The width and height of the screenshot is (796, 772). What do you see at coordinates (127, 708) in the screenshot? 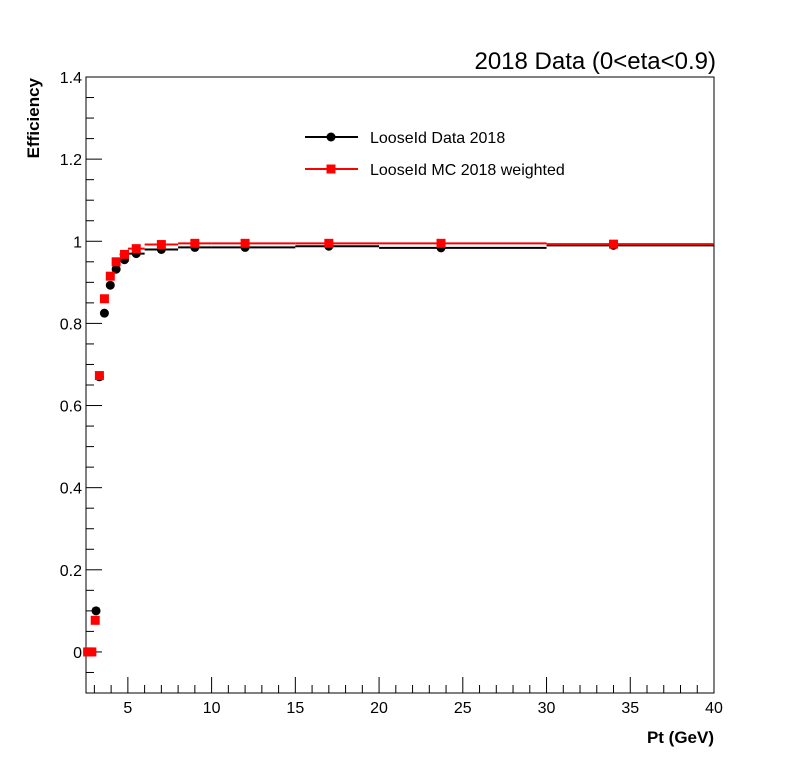
I see `x-tick-label: 5` at bounding box center [127, 708].